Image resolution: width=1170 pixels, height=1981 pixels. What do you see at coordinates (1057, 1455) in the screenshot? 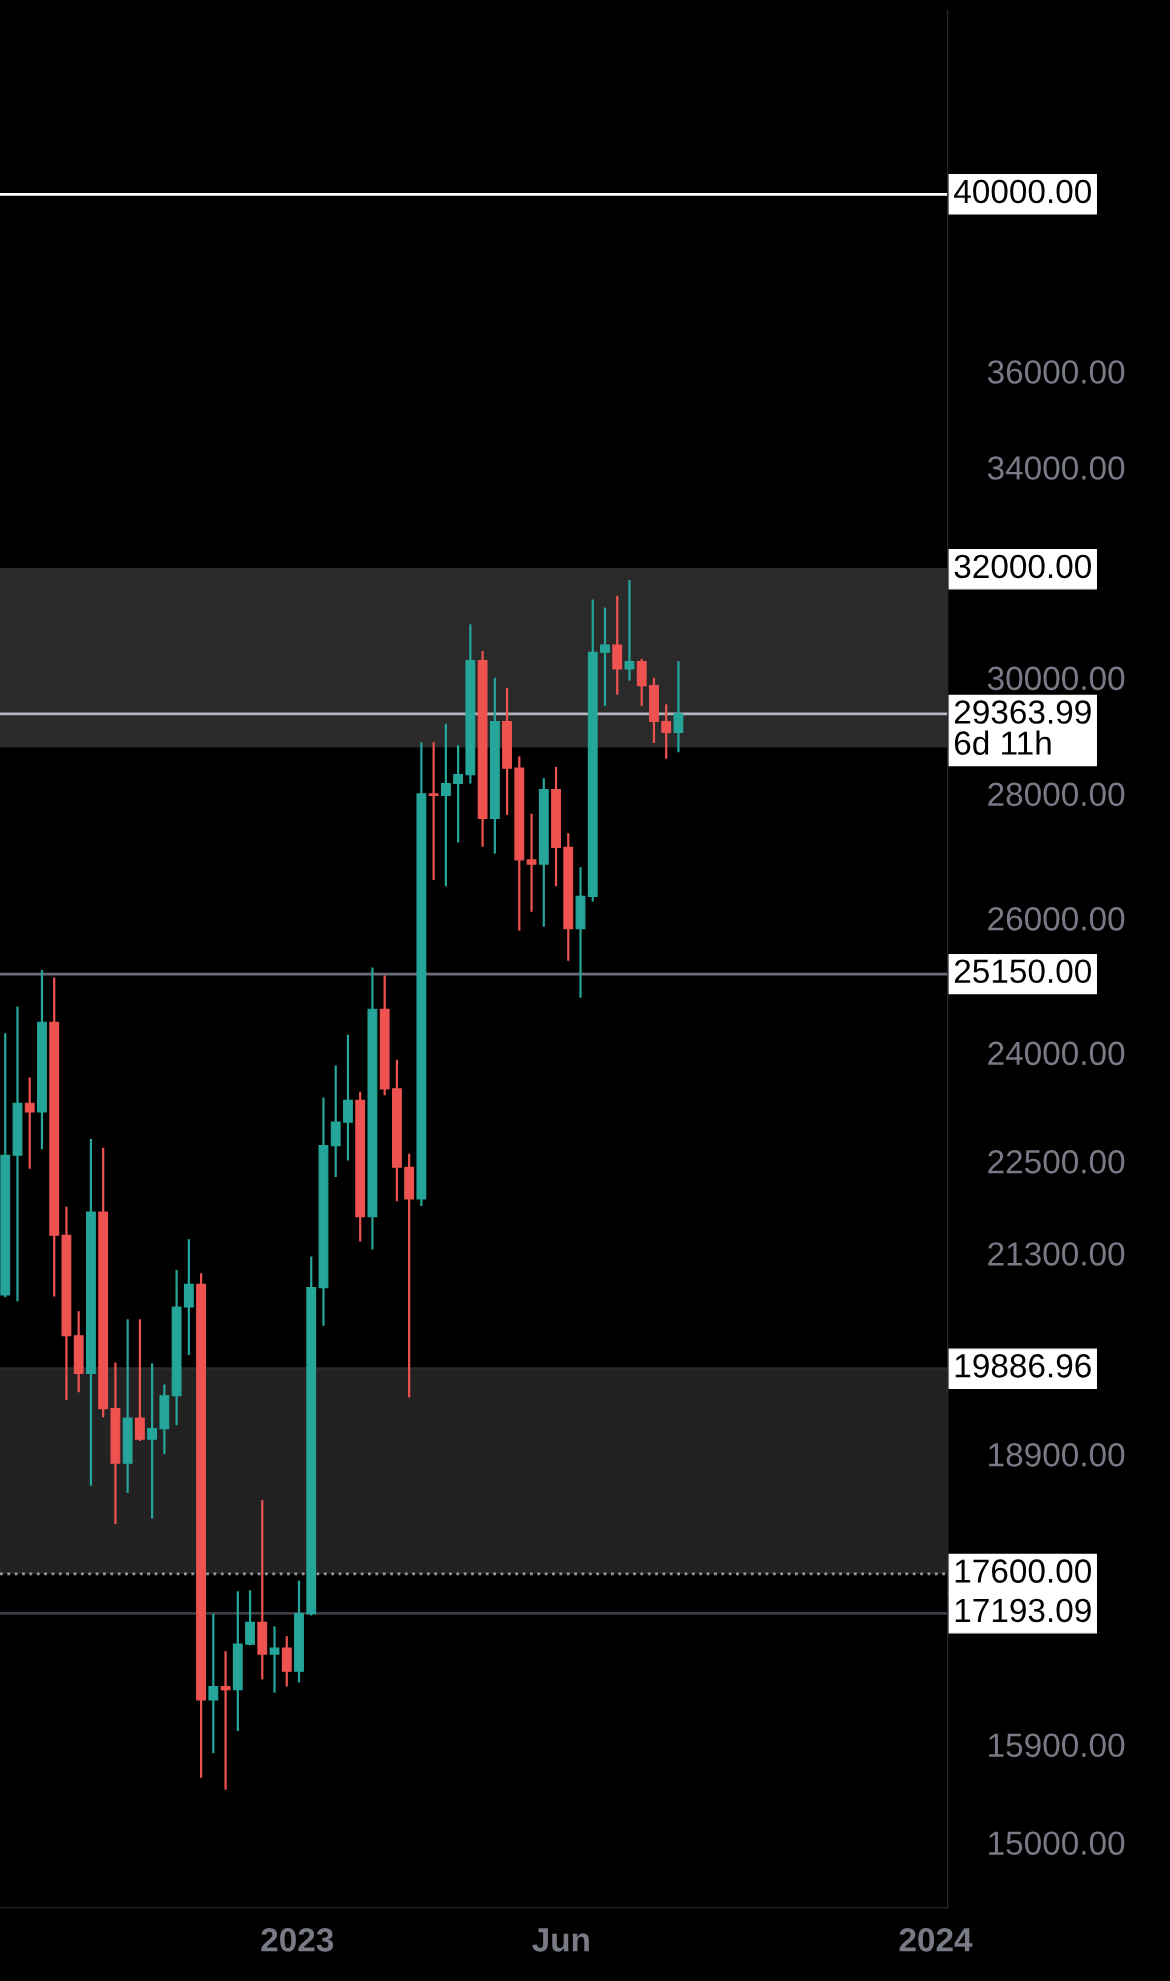
I see `y-tick-label: 18900.00` at bounding box center [1057, 1455].